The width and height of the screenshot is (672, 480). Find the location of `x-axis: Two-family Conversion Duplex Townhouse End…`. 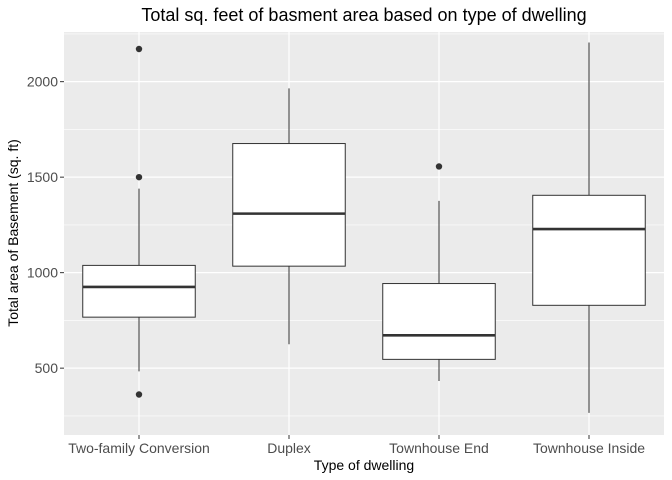

x-axis: Two-family Conversion Duplex Townhouse End… is located at coordinates (356, 445).